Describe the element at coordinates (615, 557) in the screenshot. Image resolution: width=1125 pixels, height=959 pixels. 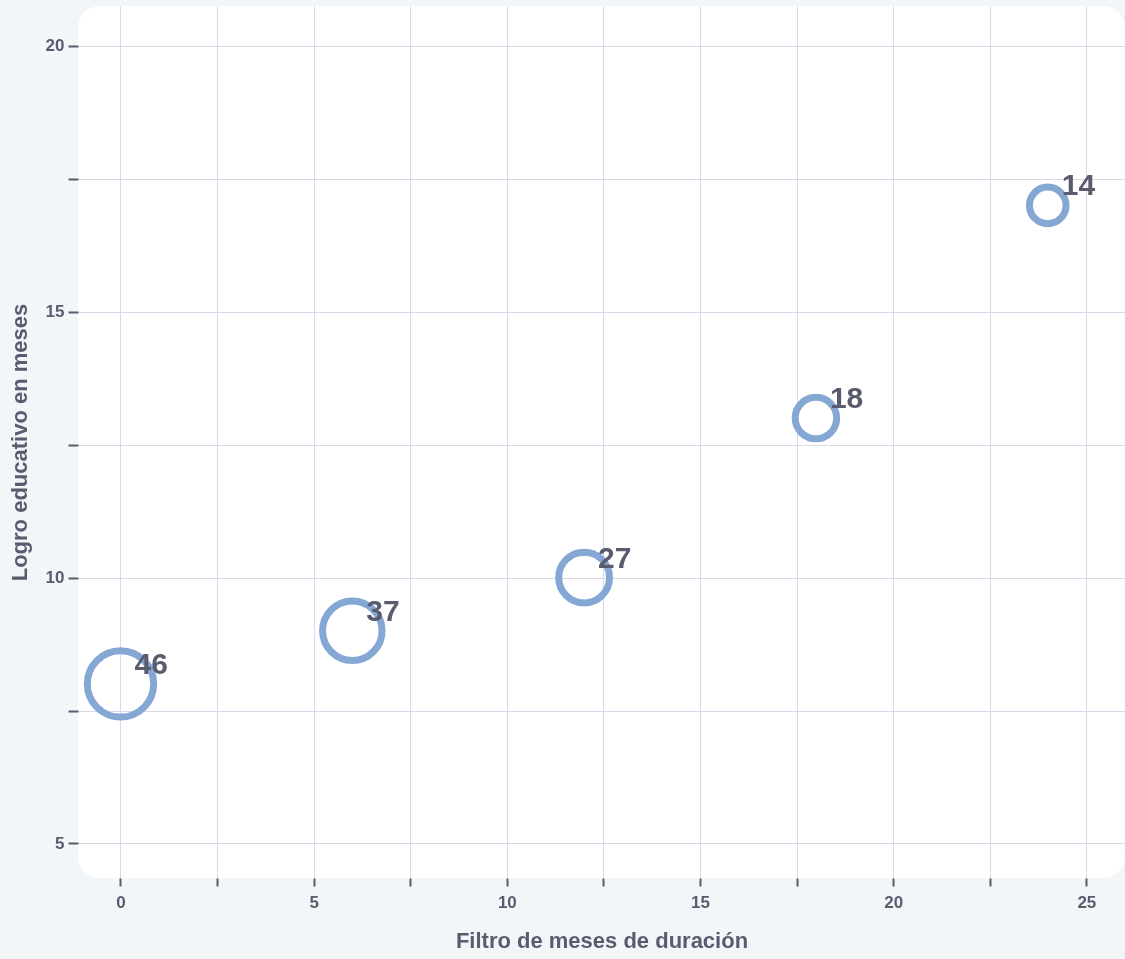
I see `data-label: 27` at that location.